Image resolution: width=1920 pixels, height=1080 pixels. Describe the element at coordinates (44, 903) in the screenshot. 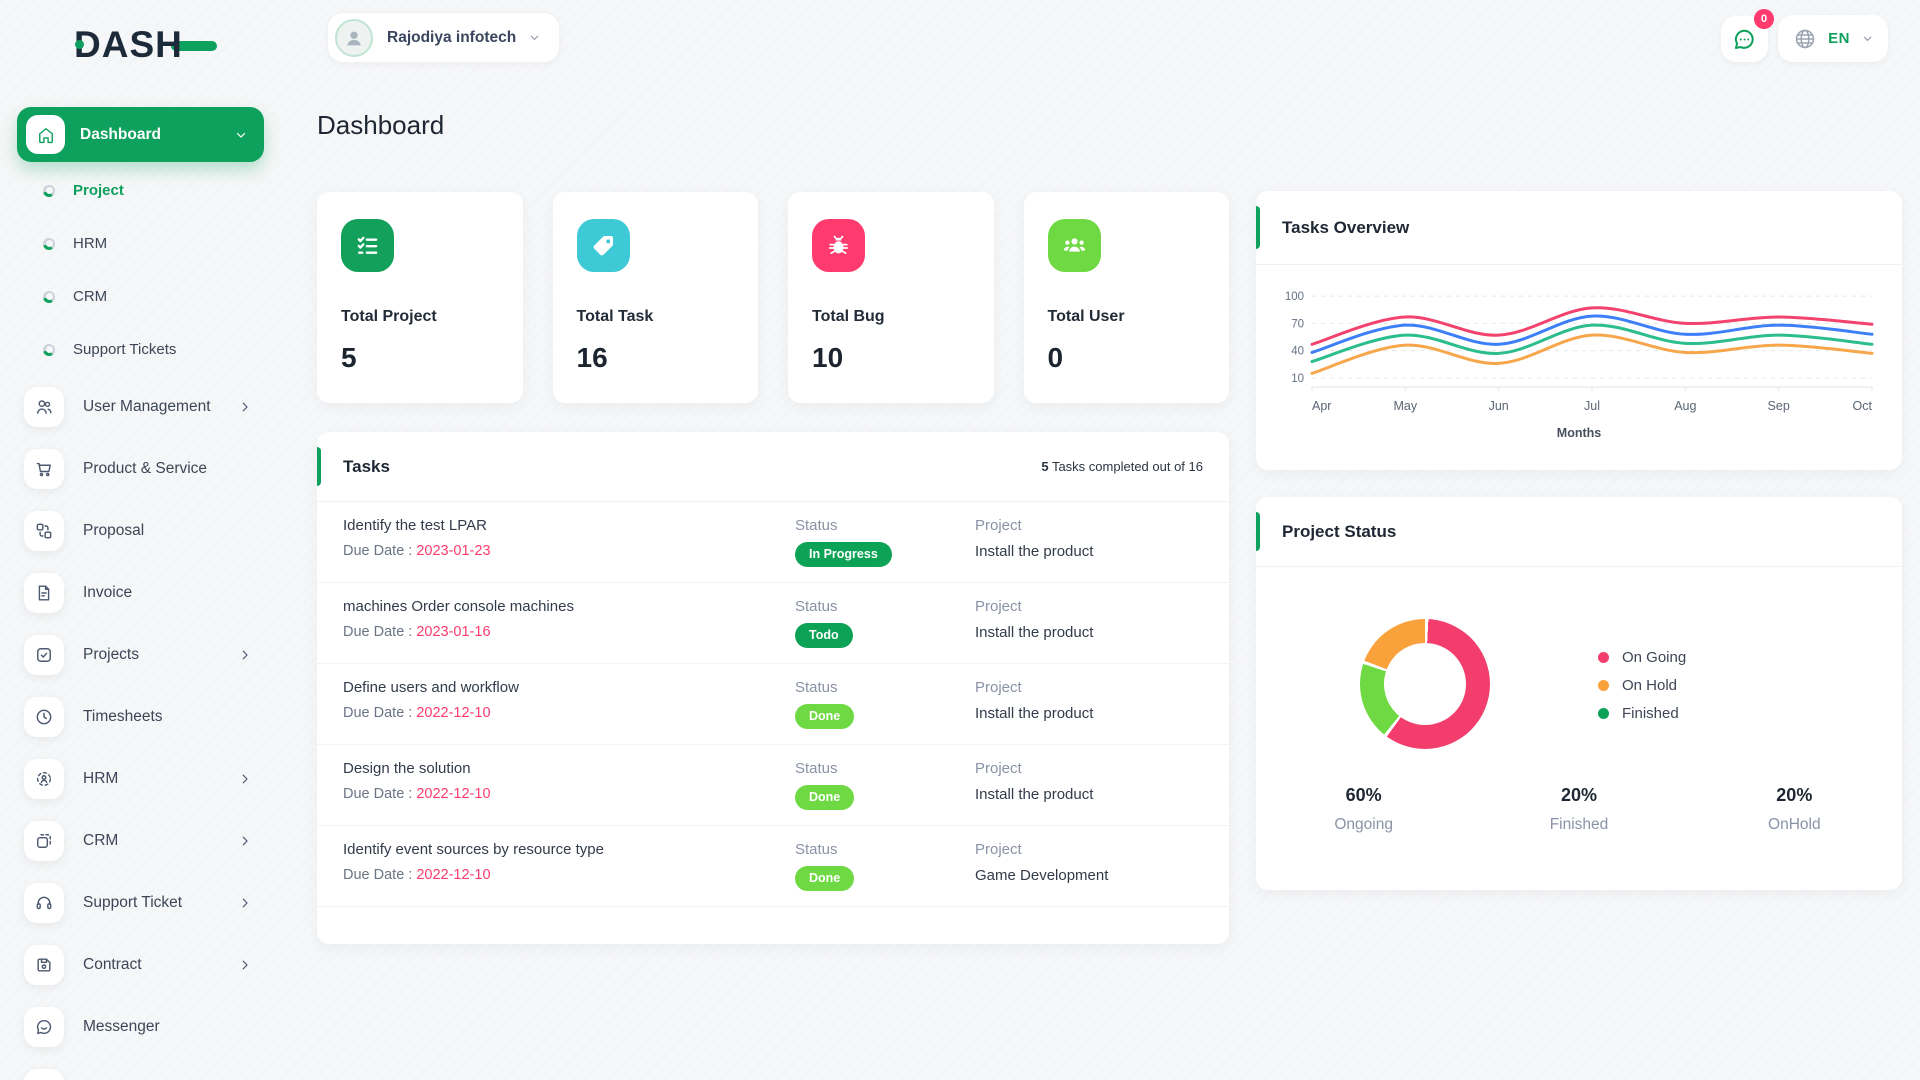

I see `headset-icon` at that location.